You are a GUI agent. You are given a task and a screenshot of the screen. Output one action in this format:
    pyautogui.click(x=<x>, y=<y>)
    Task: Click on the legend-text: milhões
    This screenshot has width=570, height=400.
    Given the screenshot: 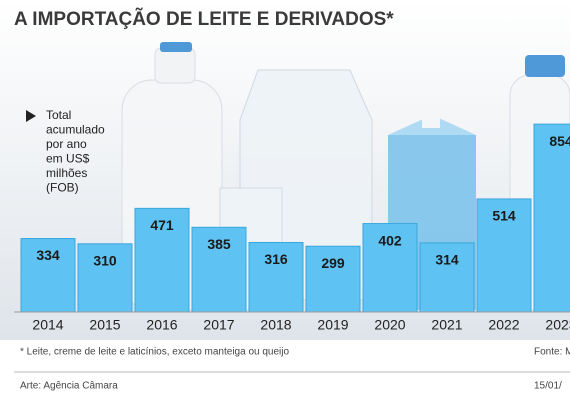 What is the action you would take?
    pyautogui.click(x=66, y=173)
    